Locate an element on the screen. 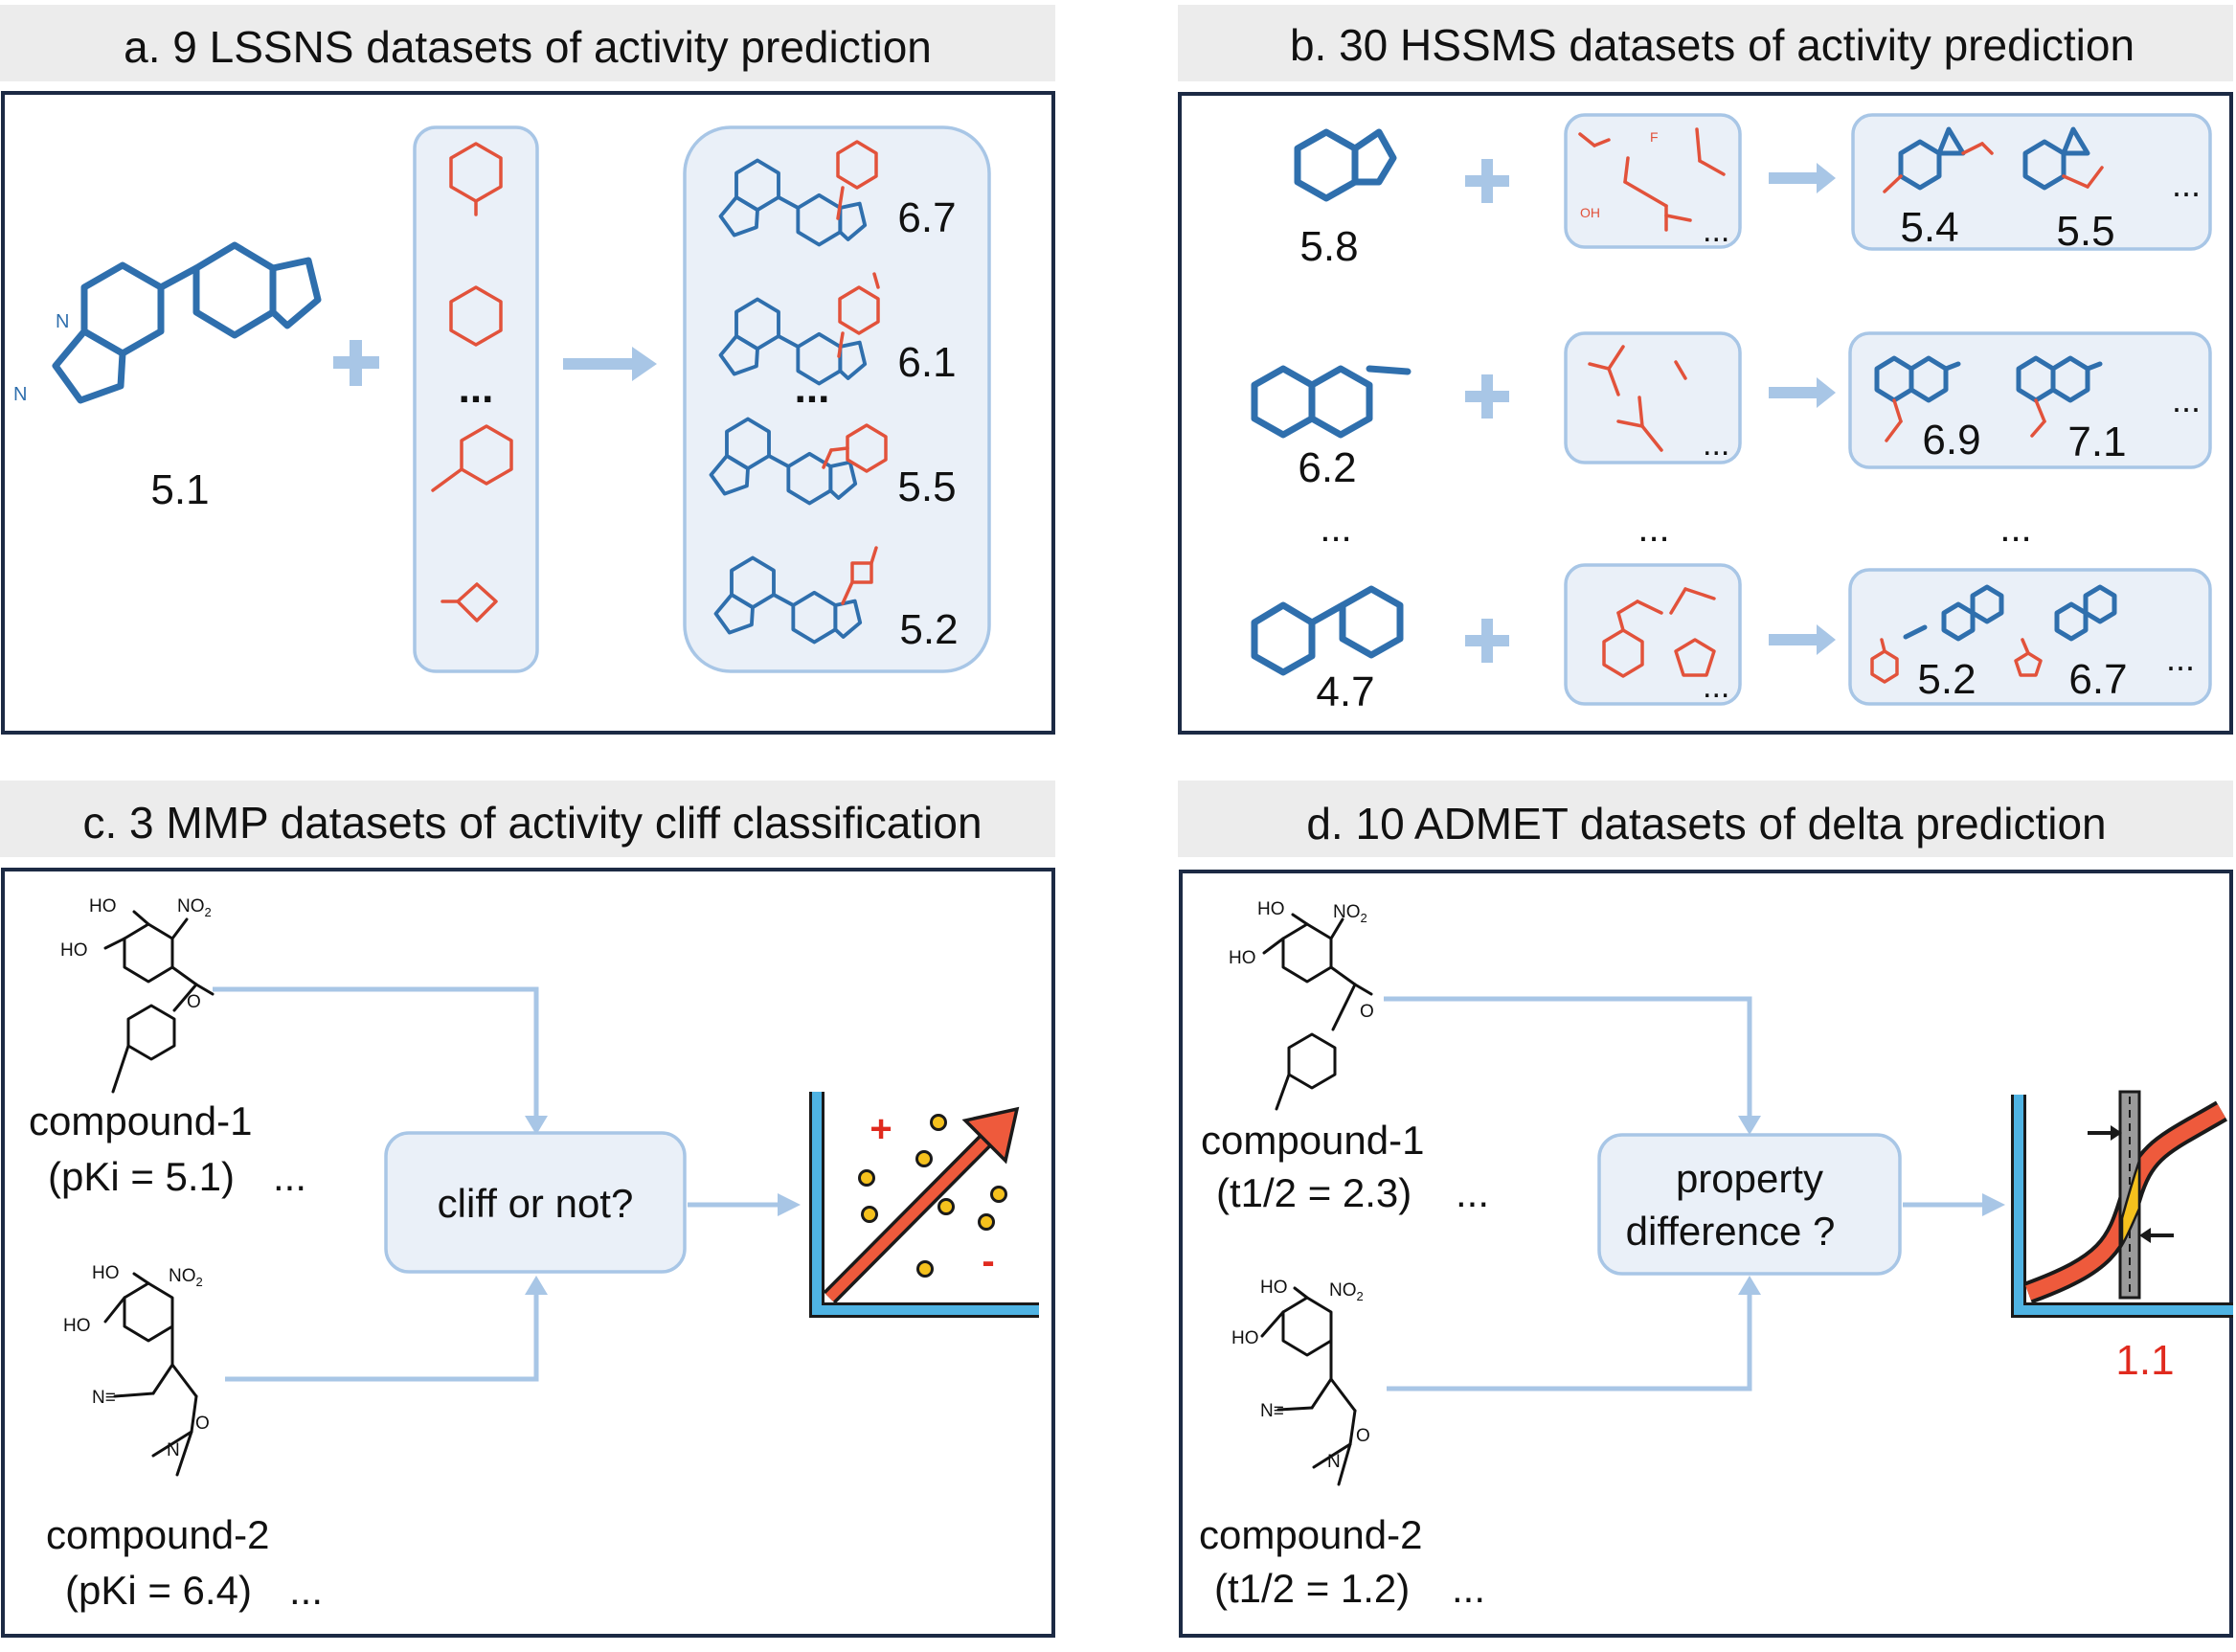  panel-c-c1-no2: NO2 is located at coordinates (195, 908).